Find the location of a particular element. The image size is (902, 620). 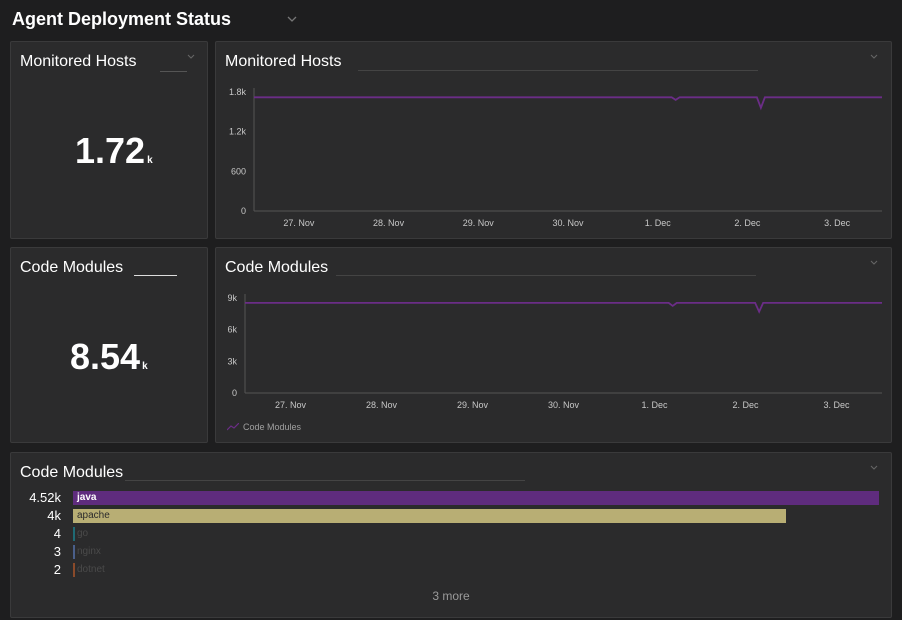

bar-dotnet is located at coordinates (74, 570).